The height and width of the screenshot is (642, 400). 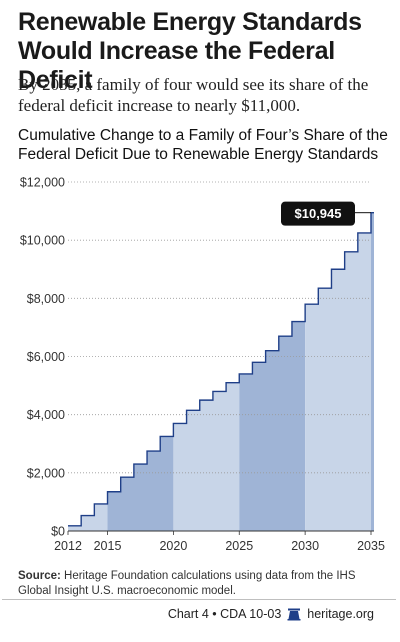 What do you see at coordinates (58, 532) in the screenshot?
I see `y-tick-label: $0` at bounding box center [58, 532].